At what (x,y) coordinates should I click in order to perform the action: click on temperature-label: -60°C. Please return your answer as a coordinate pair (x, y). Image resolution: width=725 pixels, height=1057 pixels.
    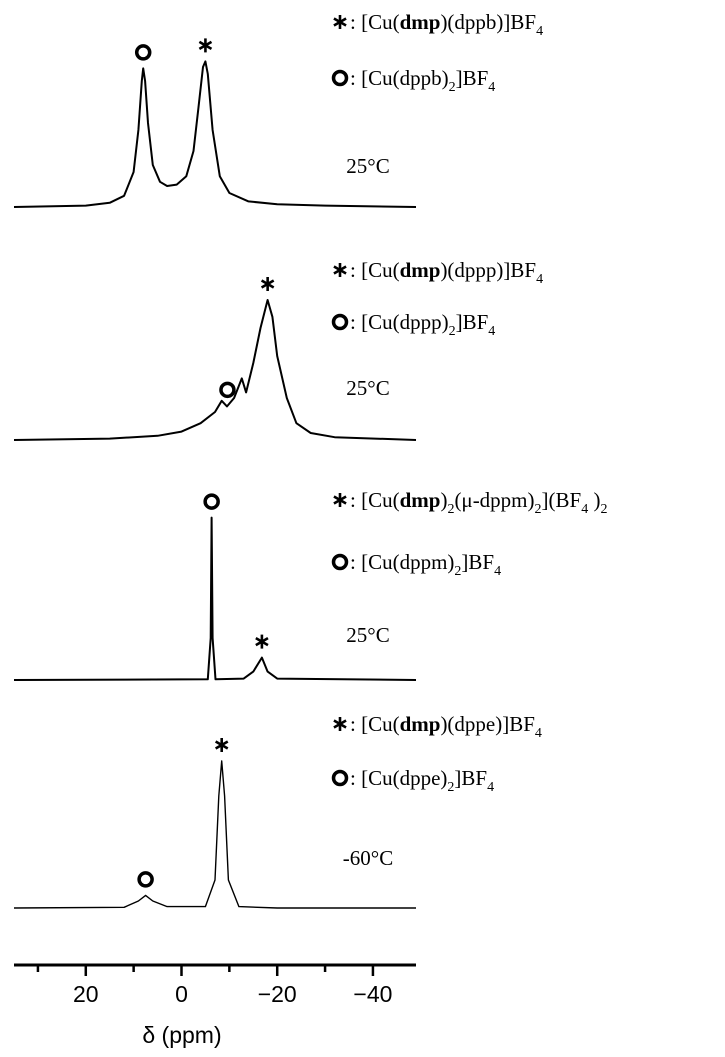
    Looking at the image, I should click on (368, 858).